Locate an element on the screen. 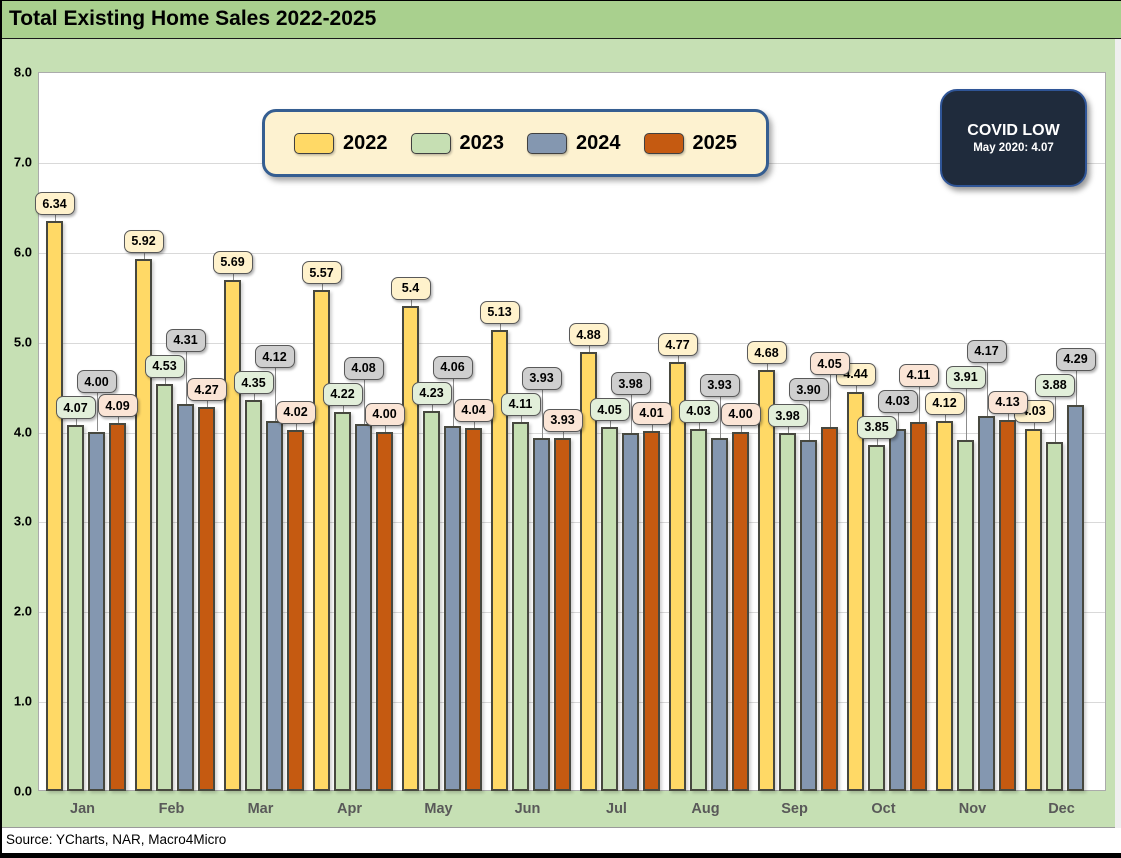 This screenshot has height=858, width=1121. bar-2024-dec is located at coordinates (1075, 598).